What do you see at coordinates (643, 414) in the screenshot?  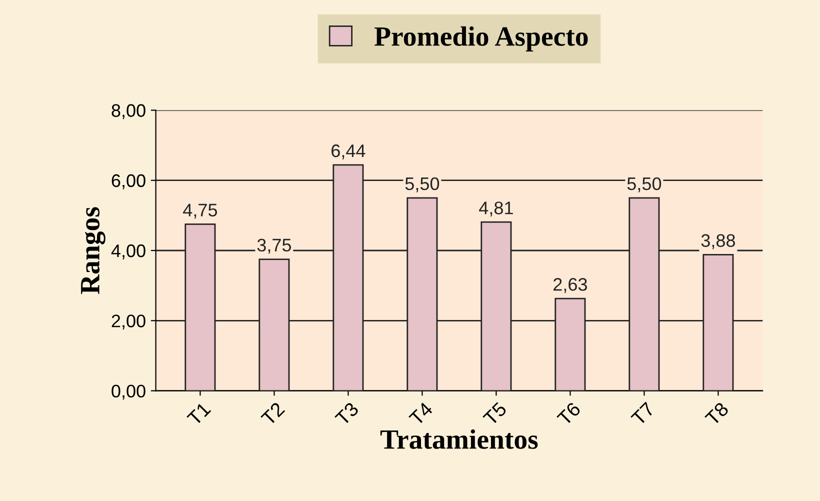 I see `x-tick-label: T7` at bounding box center [643, 414].